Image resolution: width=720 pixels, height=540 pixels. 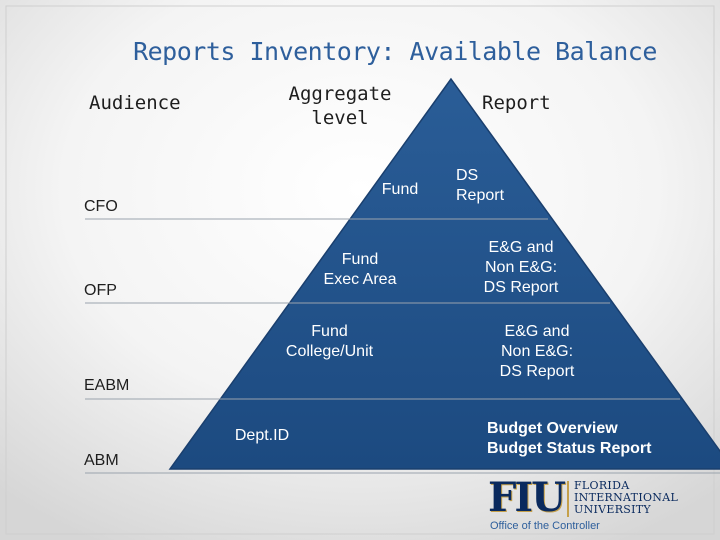 I want to click on slide-title: Reports Inventory: Available Balance, so click(x=395, y=51).